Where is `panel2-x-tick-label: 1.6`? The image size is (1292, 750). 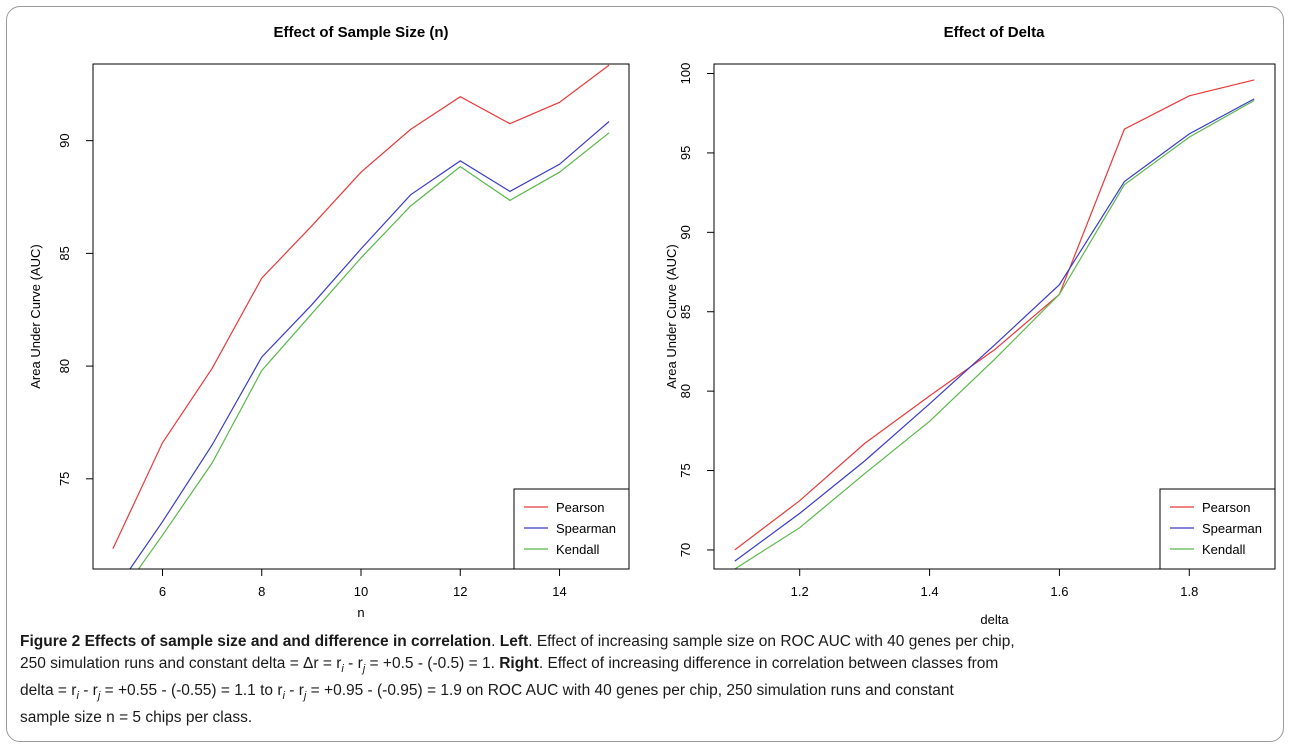 panel2-x-tick-label: 1.6 is located at coordinates (1059, 591).